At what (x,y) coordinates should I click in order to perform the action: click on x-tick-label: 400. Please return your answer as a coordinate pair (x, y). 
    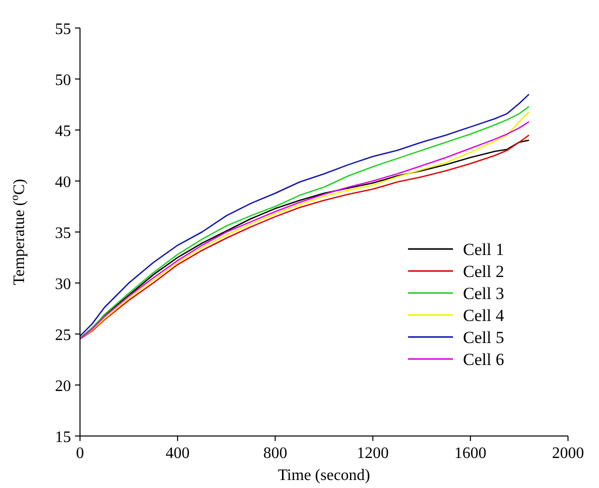
    Looking at the image, I should click on (178, 453).